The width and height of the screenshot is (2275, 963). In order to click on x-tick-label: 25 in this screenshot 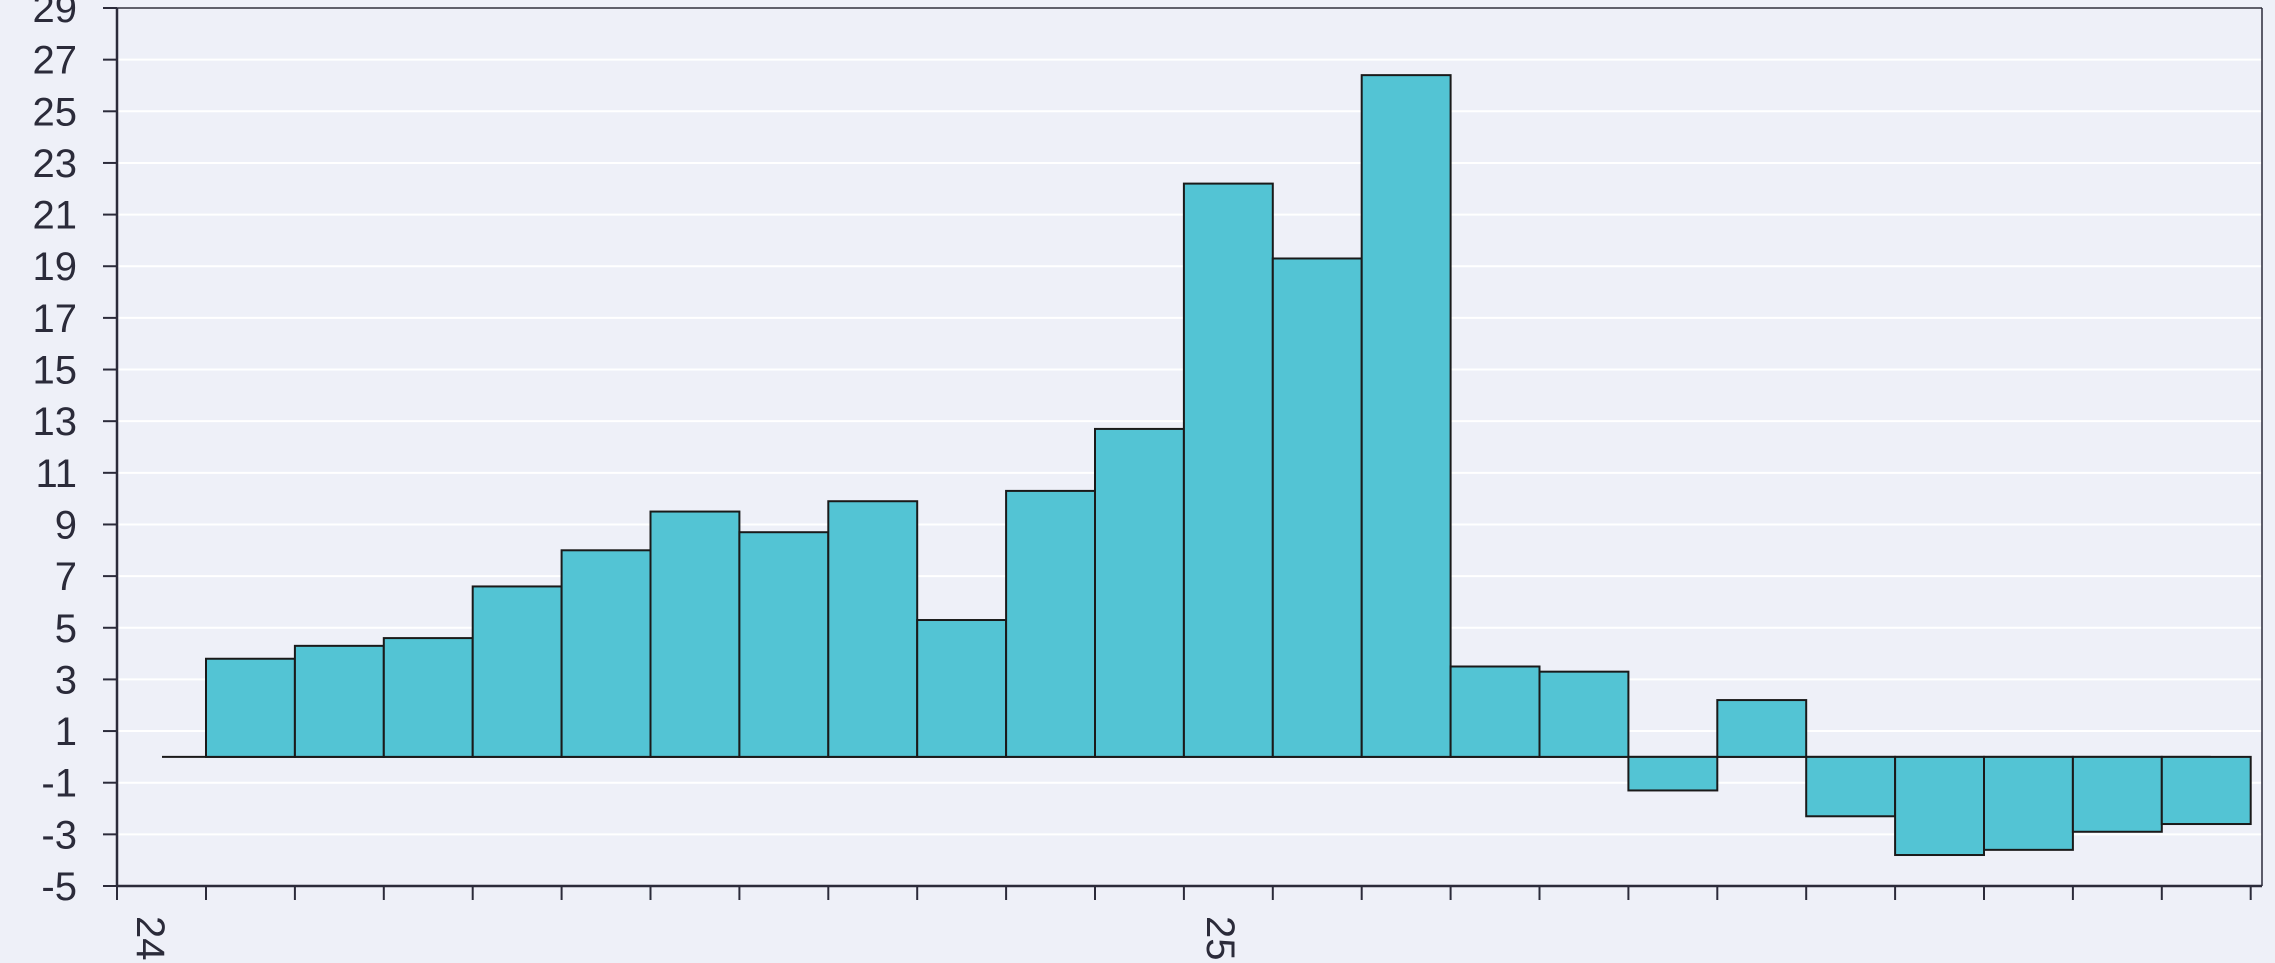, I will do `click(1220, 938)`.